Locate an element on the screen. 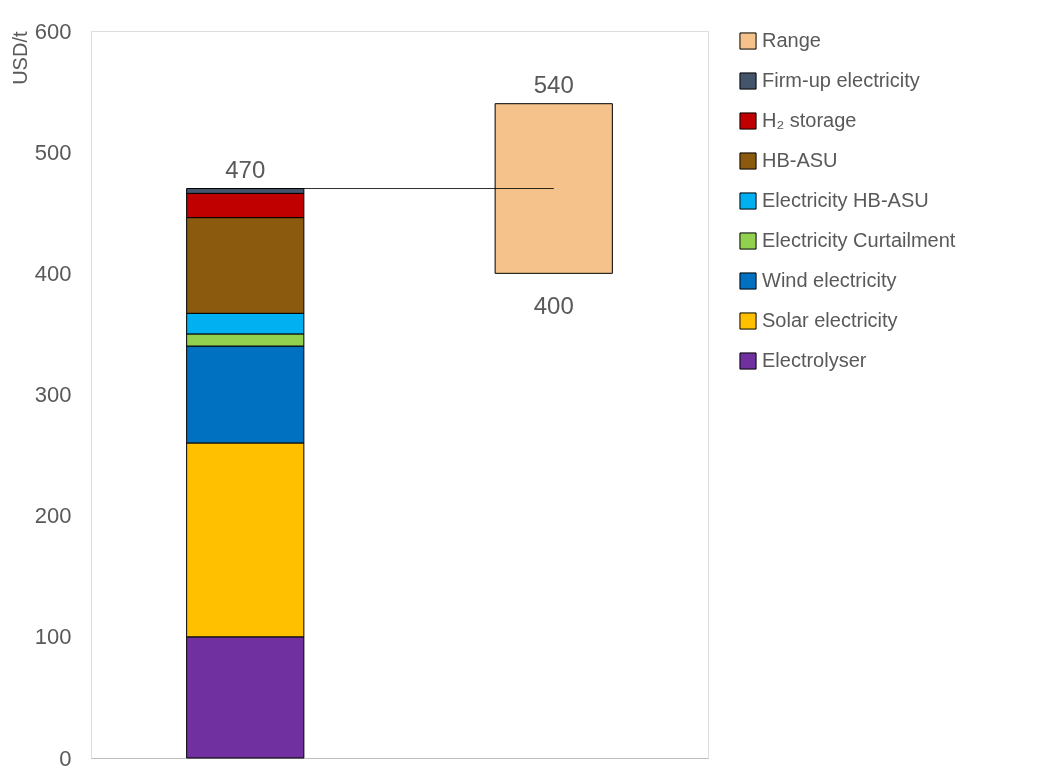  y-tick-label: 0 is located at coordinates (65, 758).